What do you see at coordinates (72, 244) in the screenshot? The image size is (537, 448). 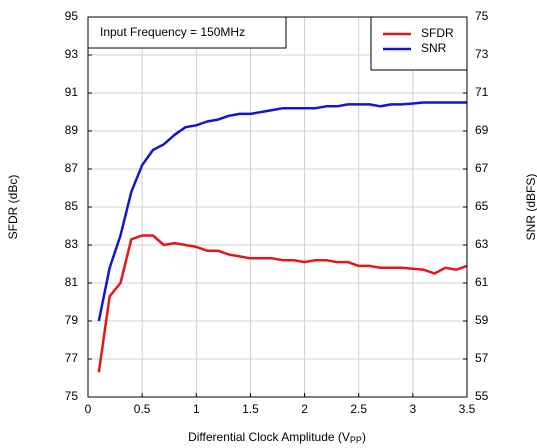 I see `y-tick-label: 83` at bounding box center [72, 244].